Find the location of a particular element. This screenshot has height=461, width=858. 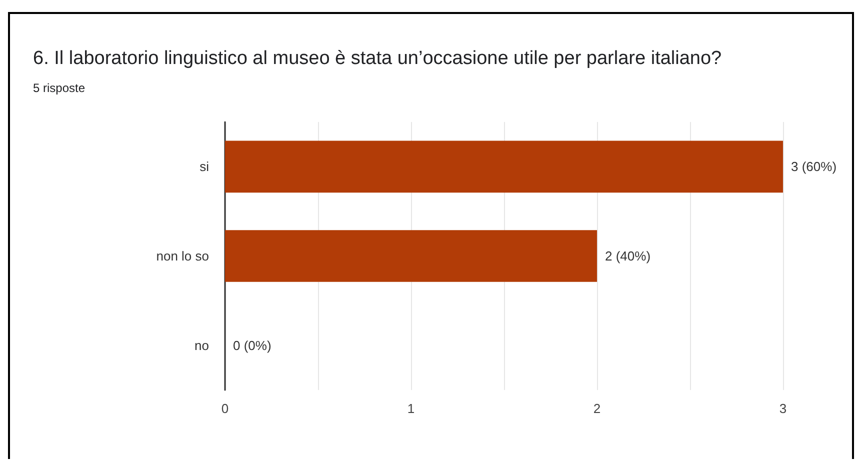

x-tick-label: 3 is located at coordinates (783, 408).